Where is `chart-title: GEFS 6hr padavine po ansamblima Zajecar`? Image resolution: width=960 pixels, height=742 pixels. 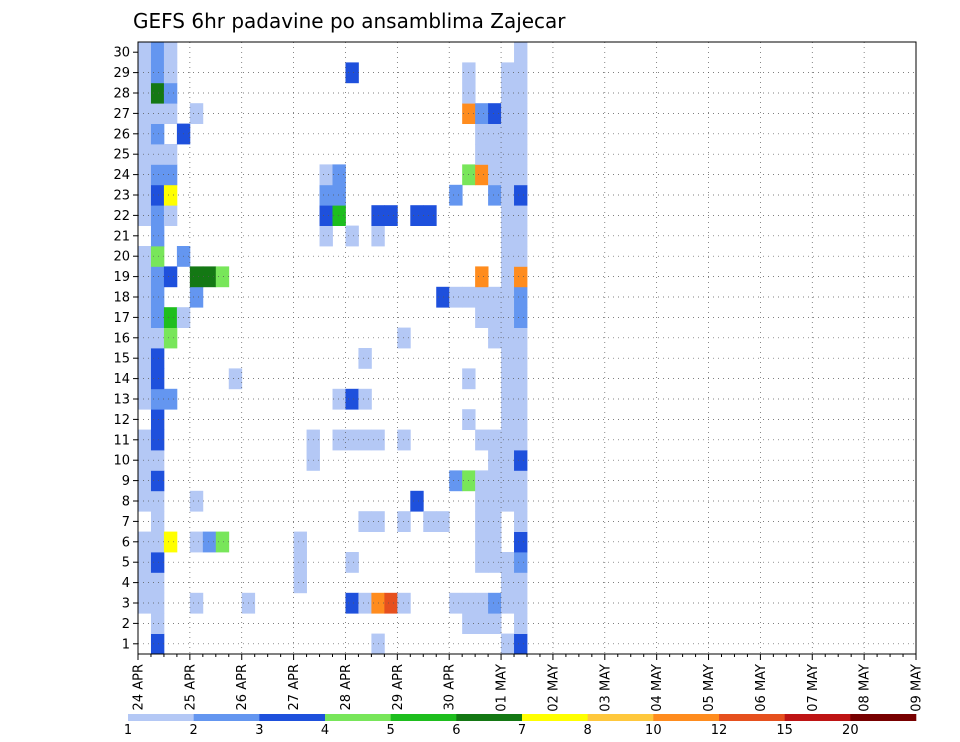 chart-title: GEFS 6hr padavine po ansamblima Zajecar is located at coordinates (349, 21).